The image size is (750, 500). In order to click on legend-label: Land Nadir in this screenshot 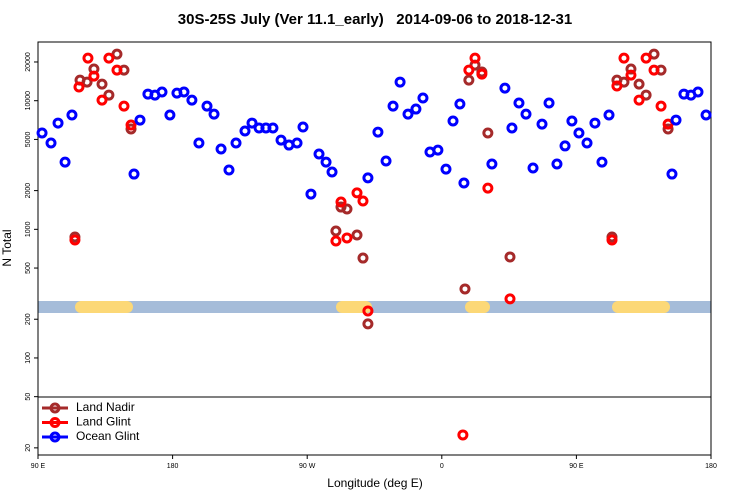, I will do `click(105, 407)`.